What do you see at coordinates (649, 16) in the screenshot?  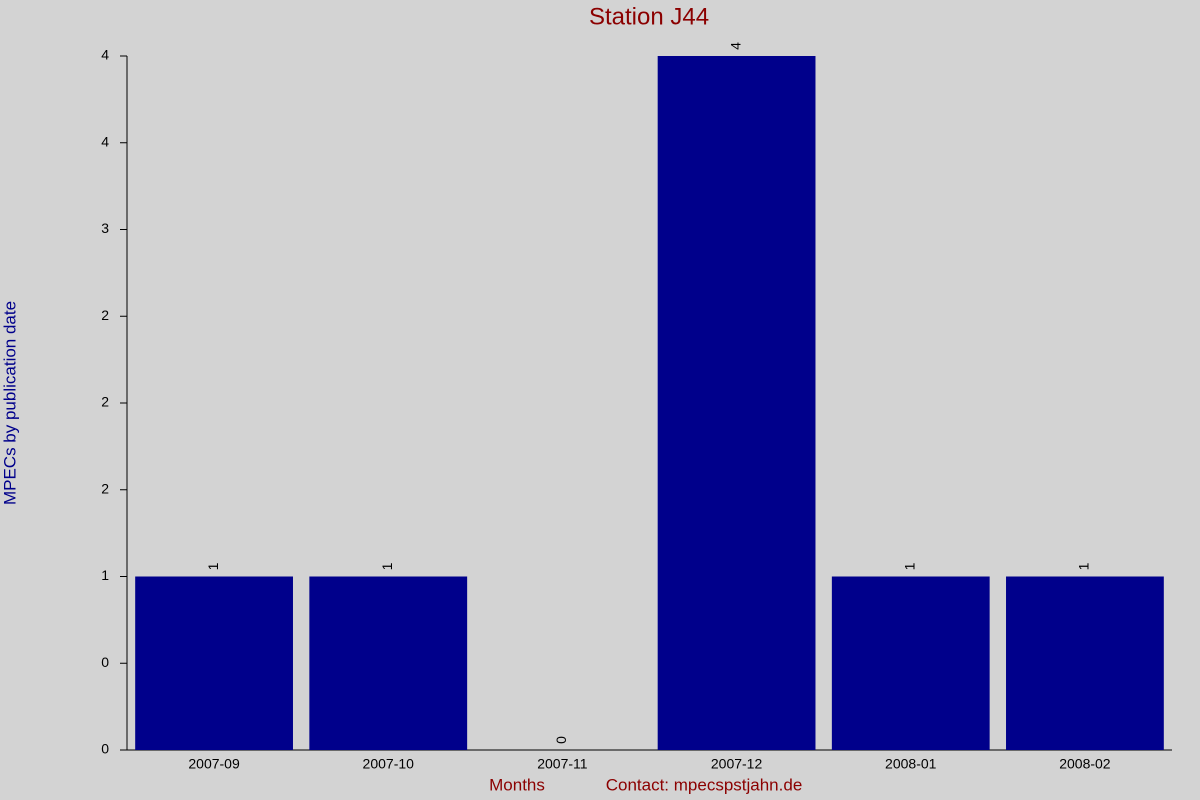 I see `chart-title: Station J44` at bounding box center [649, 16].